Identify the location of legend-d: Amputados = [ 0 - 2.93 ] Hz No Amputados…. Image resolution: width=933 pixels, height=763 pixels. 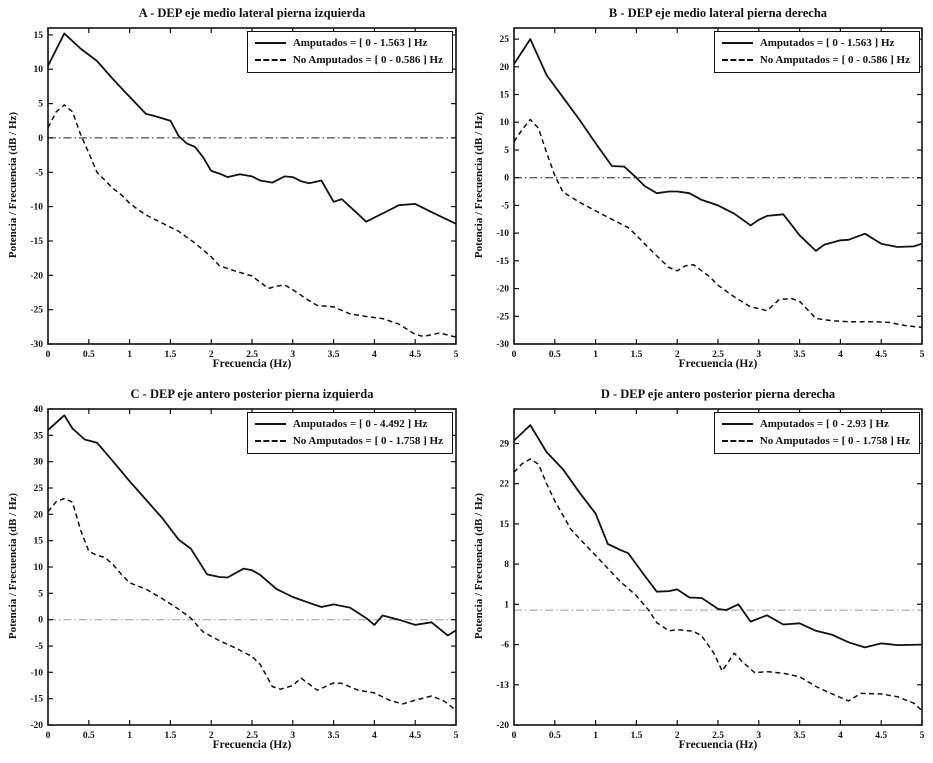
(816, 433).